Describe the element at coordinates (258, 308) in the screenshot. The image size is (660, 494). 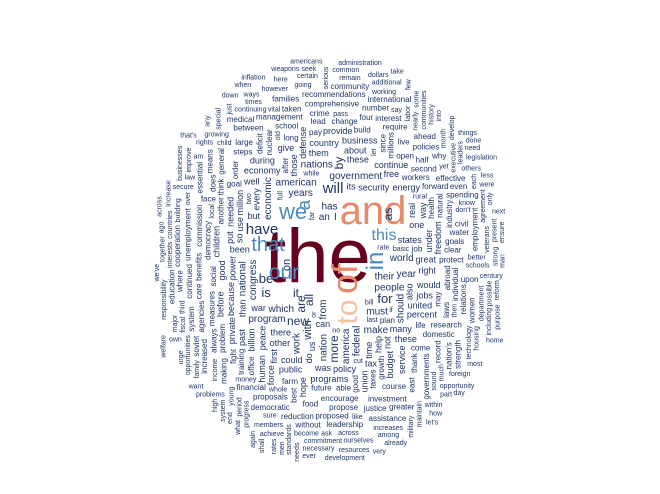
I see `cloud-word: war` at that location.